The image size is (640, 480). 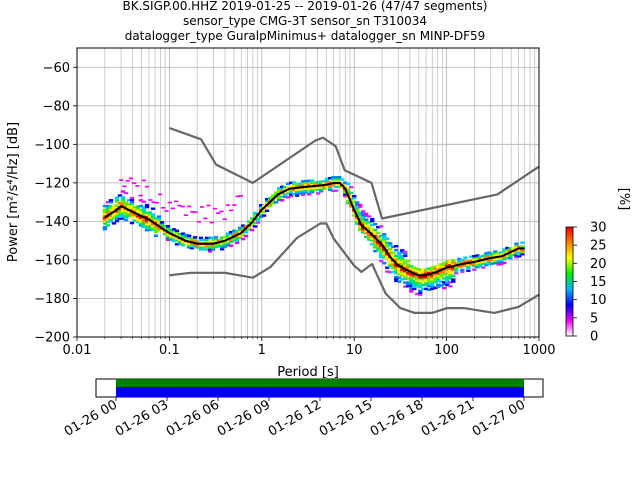 What do you see at coordinates (308, 372) in the screenshot?
I see `x-axis-label: Period [s]` at bounding box center [308, 372].